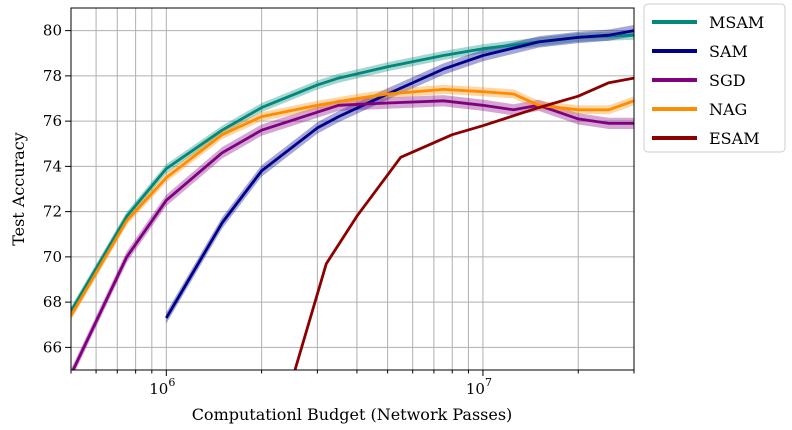  What do you see at coordinates (52, 31) in the screenshot?
I see `y-tick-label: 80` at bounding box center [52, 31].